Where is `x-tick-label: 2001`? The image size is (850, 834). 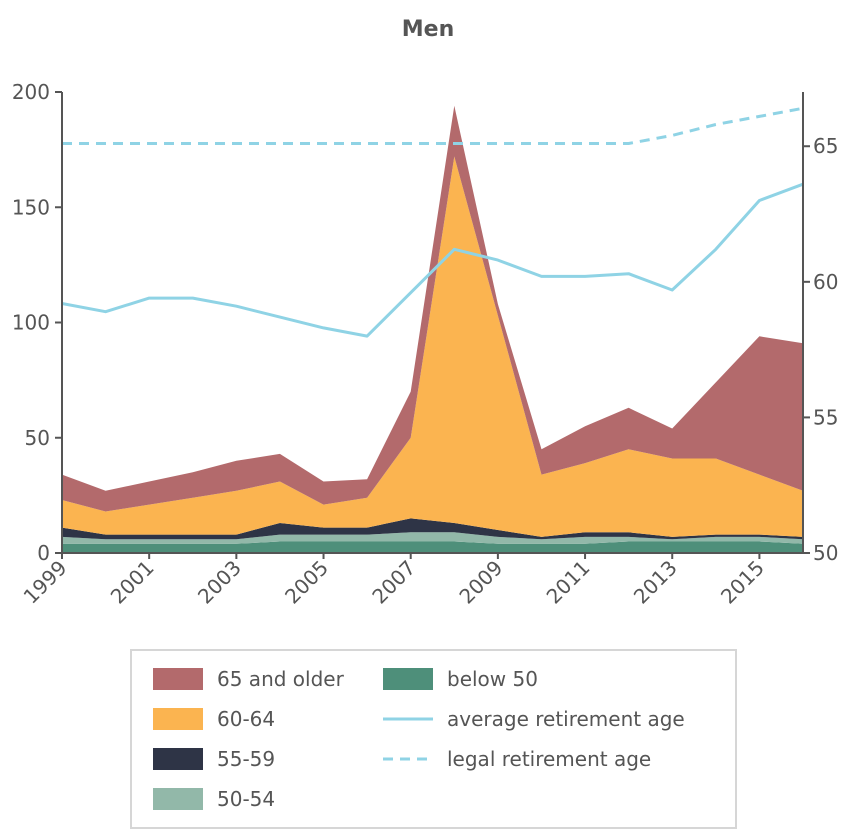 x-tick-label: 2001 is located at coordinates (132, 582).